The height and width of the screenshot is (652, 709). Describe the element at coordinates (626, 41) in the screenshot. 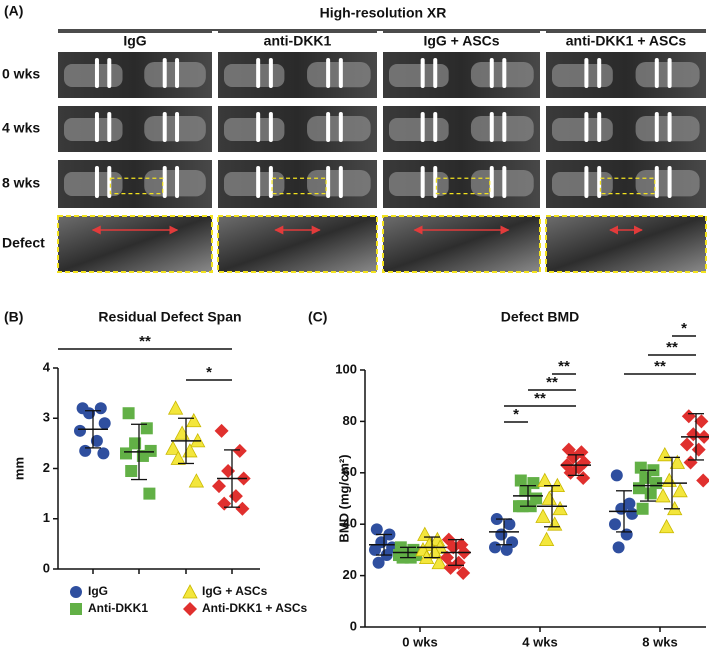

I see `column-label: anti-DKK1 + ASCs` at that location.